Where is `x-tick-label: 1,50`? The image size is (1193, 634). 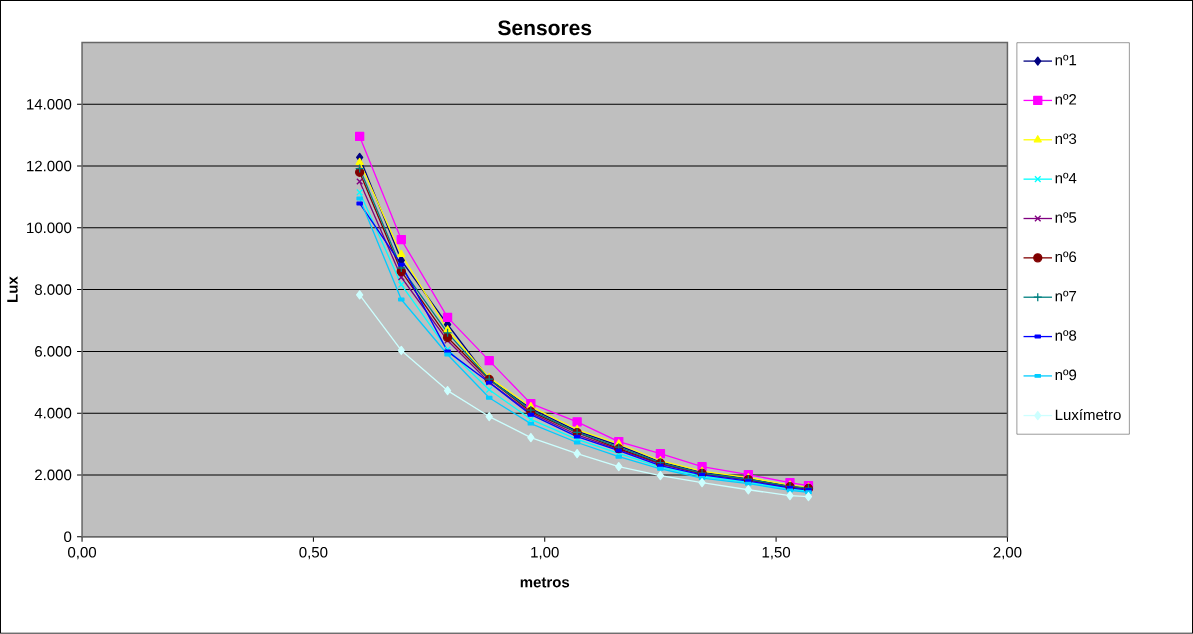 x-tick-label: 1,50 is located at coordinates (776, 553).